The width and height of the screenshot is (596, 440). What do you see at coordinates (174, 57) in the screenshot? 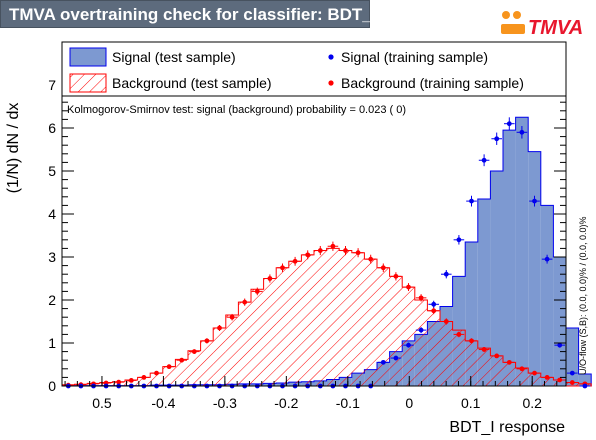
I see `legend-label-signal-test: Signal (test sample)` at bounding box center [174, 57].